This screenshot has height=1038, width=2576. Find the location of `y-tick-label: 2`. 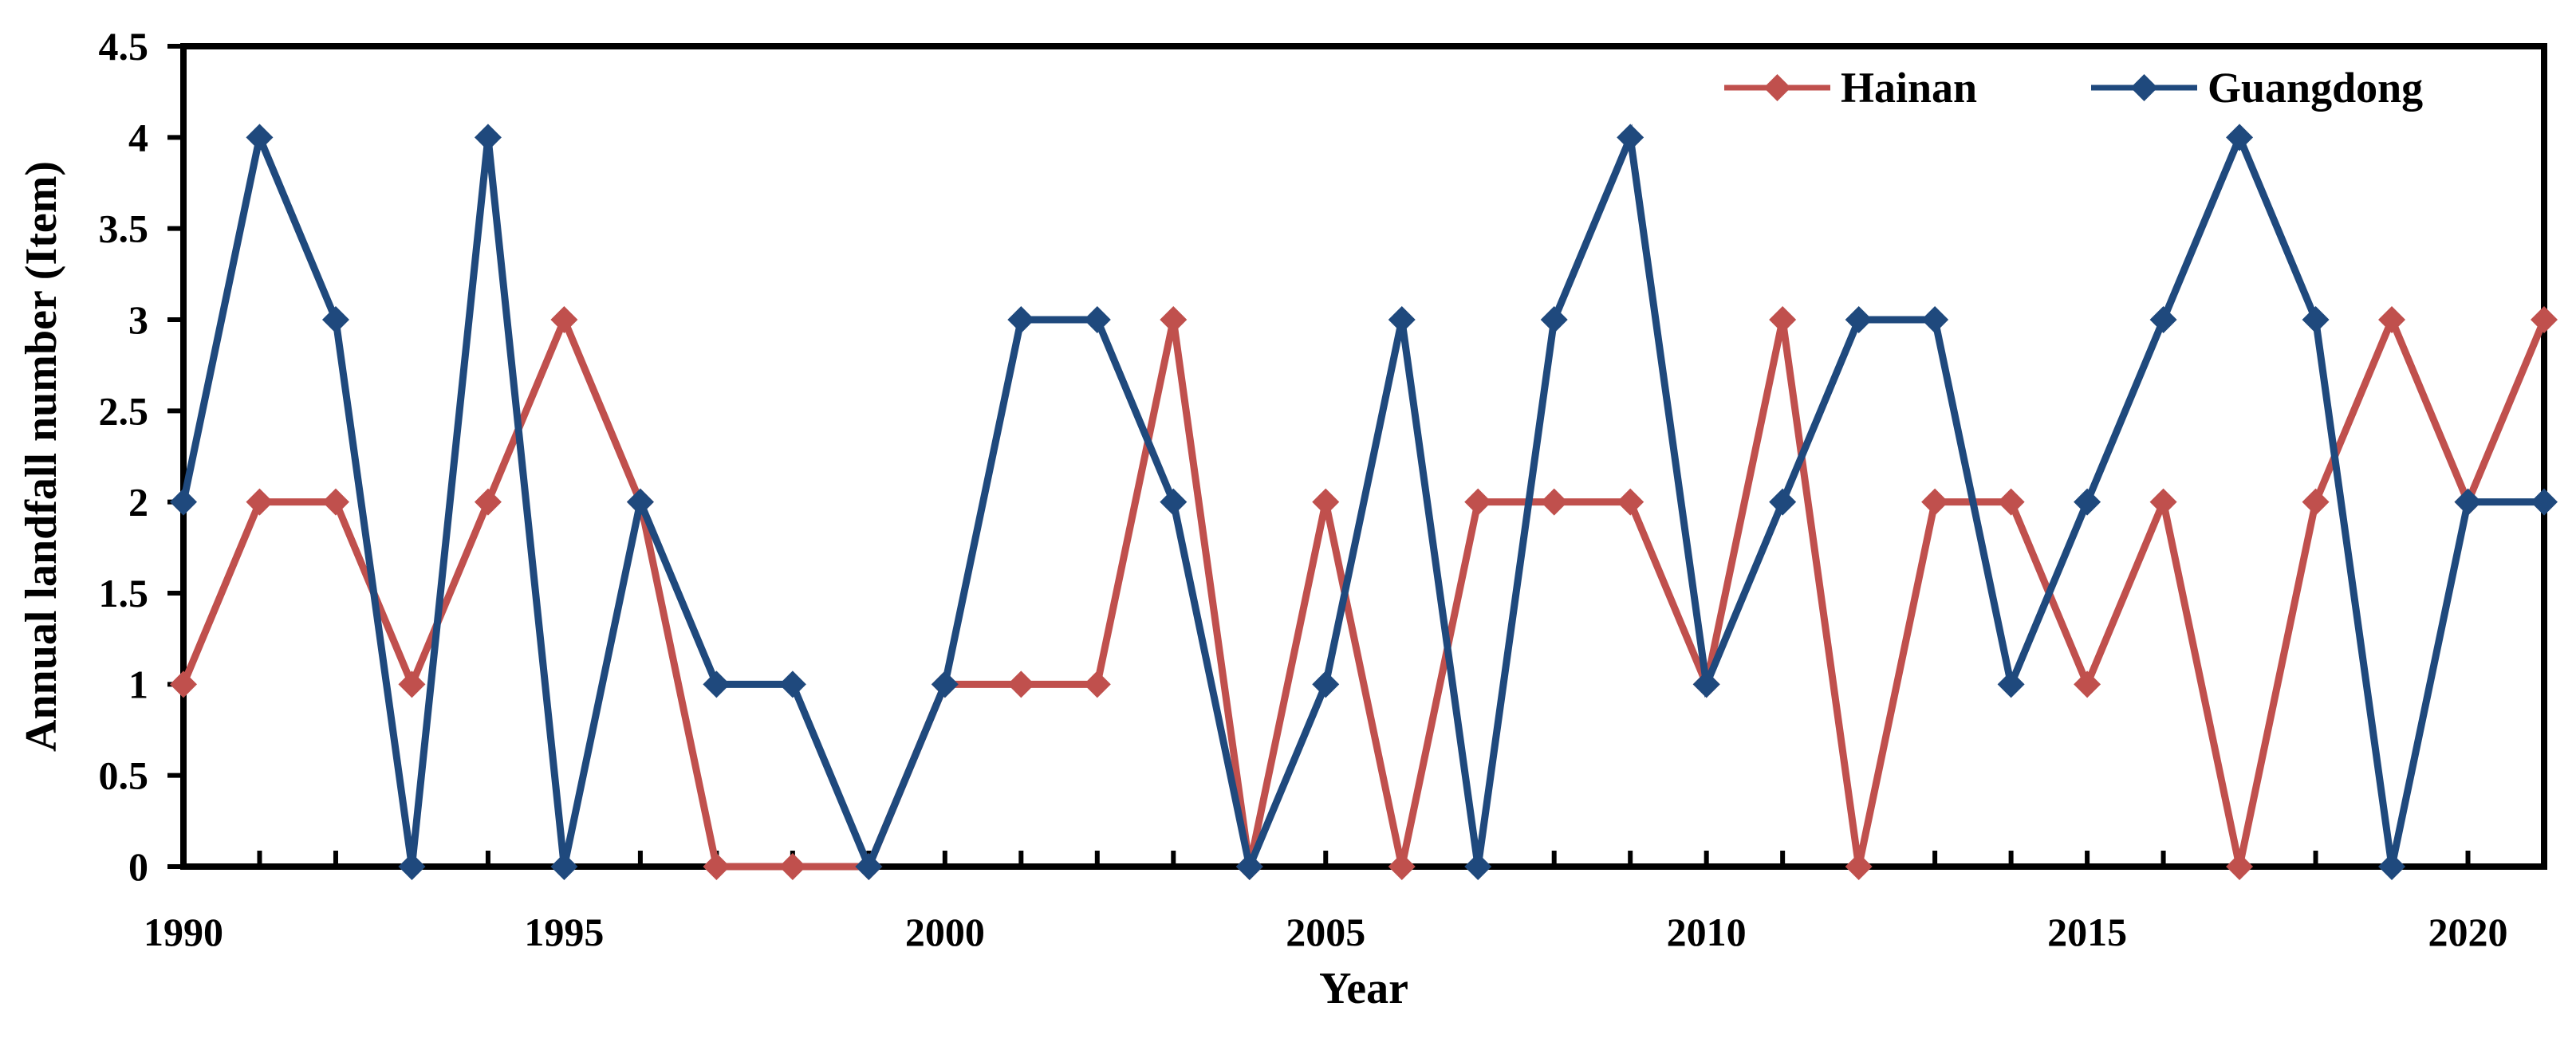

y-tick-label: 2 is located at coordinates (138, 503).